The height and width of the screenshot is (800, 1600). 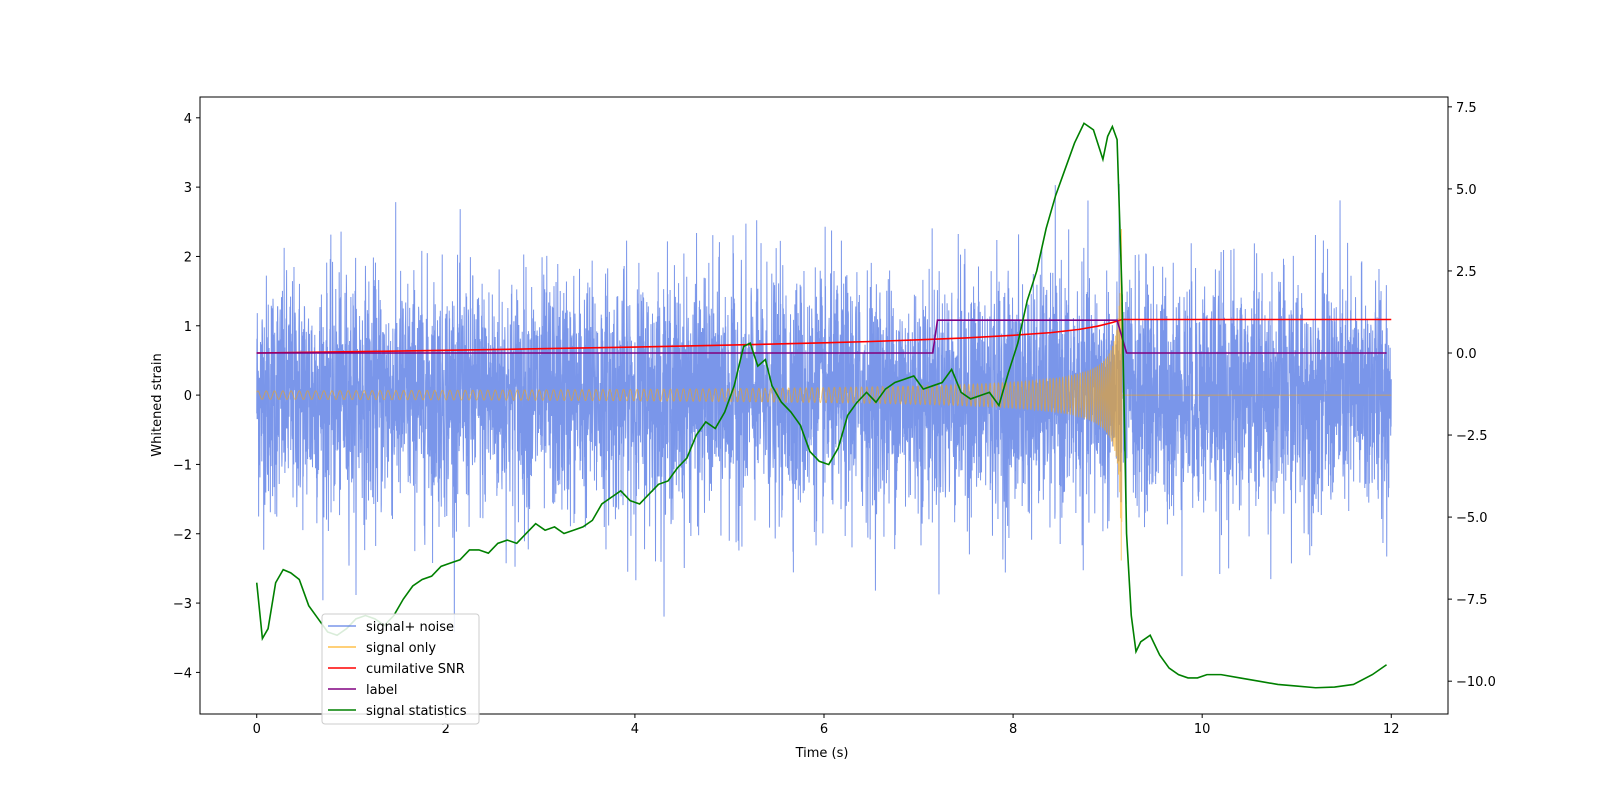 What do you see at coordinates (416, 711) in the screenshot?
I see `legend-label: signal statistics` at bounding box center [416, 711].